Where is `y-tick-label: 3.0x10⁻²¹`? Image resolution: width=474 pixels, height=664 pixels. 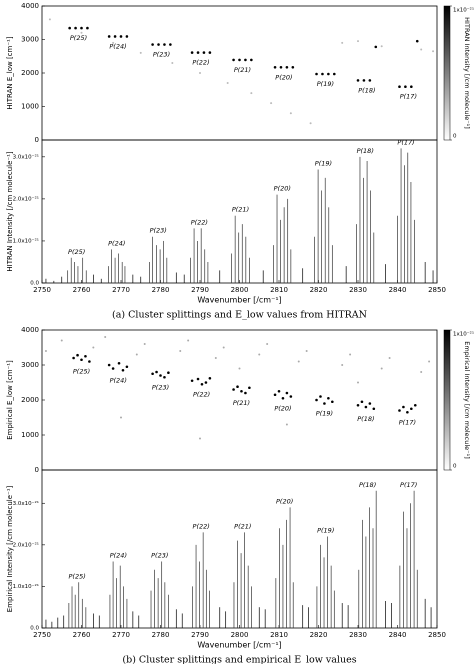
y-tick-label: 3.0x10⁻²¹ is located at coordinates (26, 156).